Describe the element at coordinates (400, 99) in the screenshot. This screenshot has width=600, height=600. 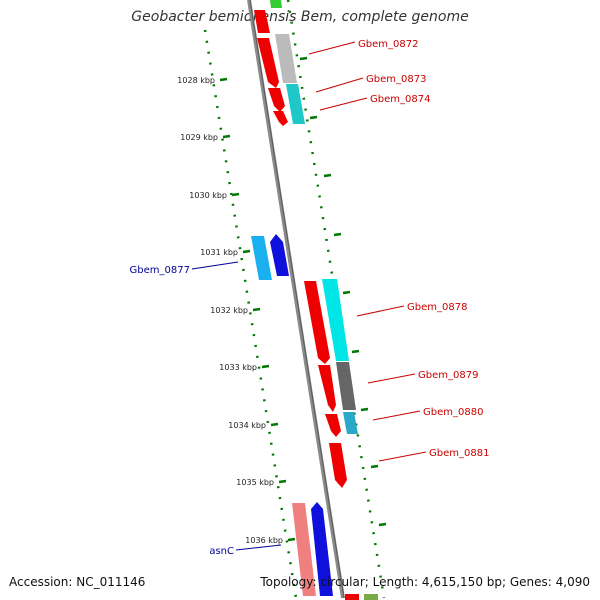
I see `gene-label: Gbem_0874` at that location.